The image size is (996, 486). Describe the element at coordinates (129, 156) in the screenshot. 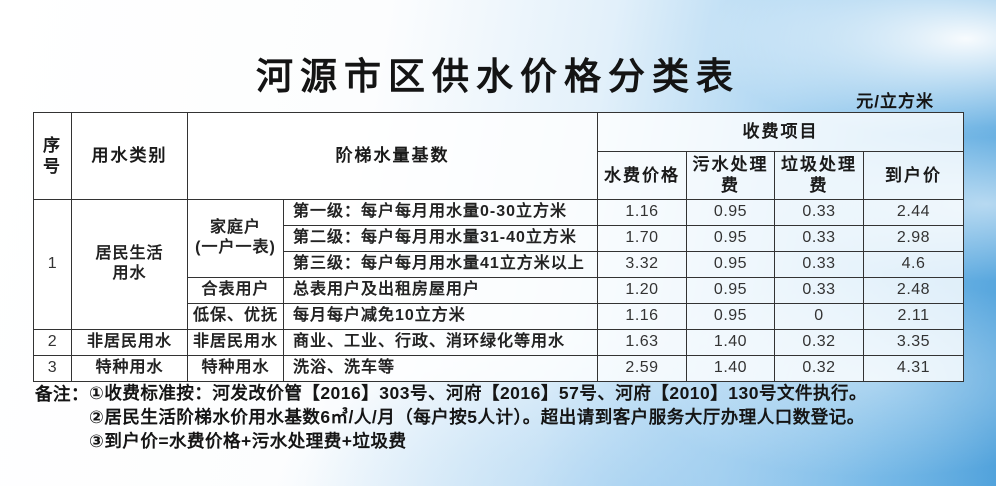

I see `header-category: 用水类别` at that location.